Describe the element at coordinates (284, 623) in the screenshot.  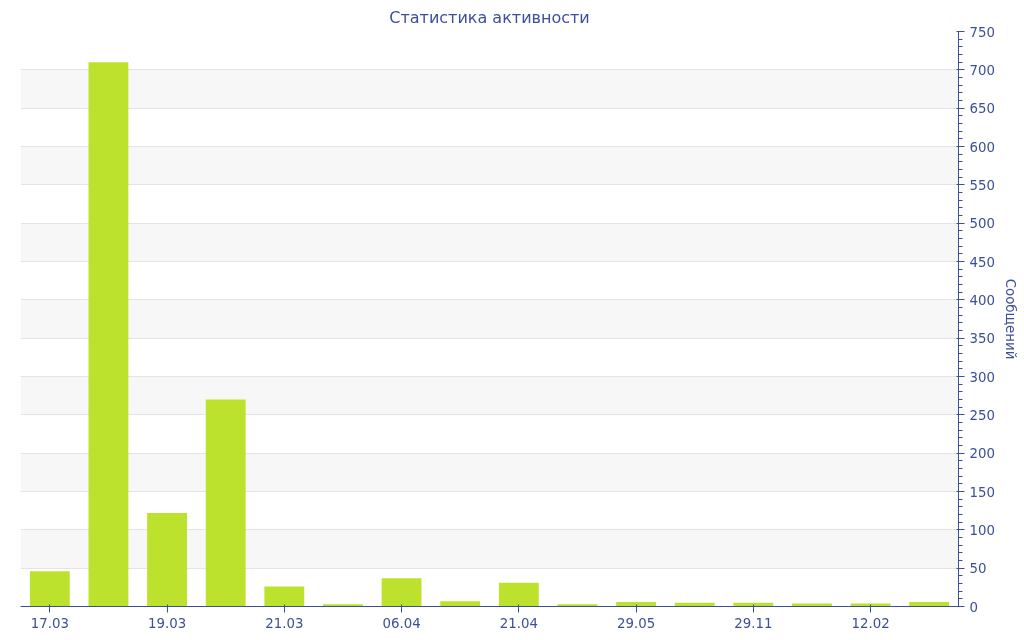
I see `x-tick-label: 21.03` at that location.